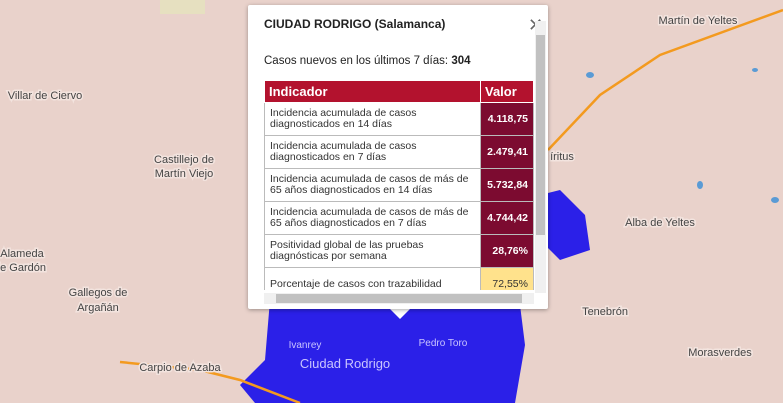  Describe the element at coordinates (605, 312) in the screenshot. I see `place-label: Tenebrón` at that location.